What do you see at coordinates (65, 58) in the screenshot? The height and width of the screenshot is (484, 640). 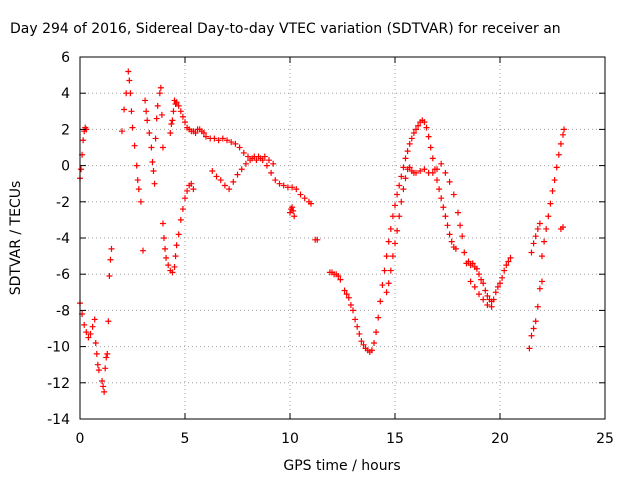 I see `y-tick-label: 6` at bounding box center [65, 58].